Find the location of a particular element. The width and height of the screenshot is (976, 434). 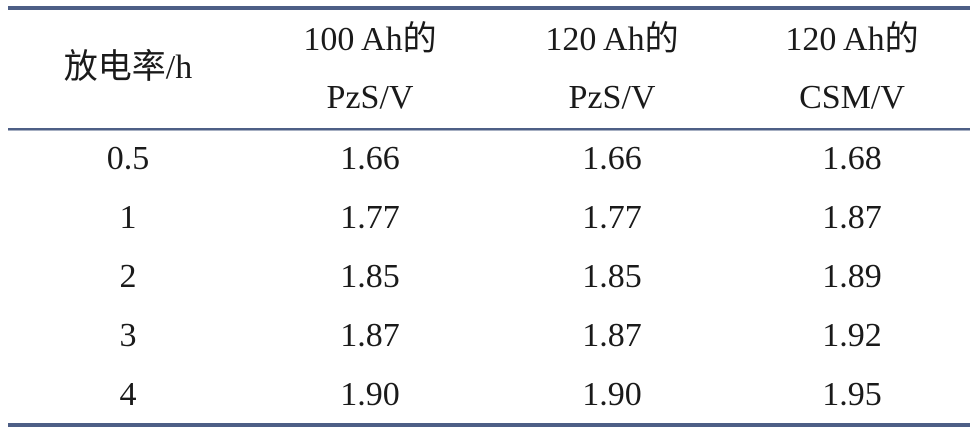

cell: 1.95 is located at coordinates (852, 394).